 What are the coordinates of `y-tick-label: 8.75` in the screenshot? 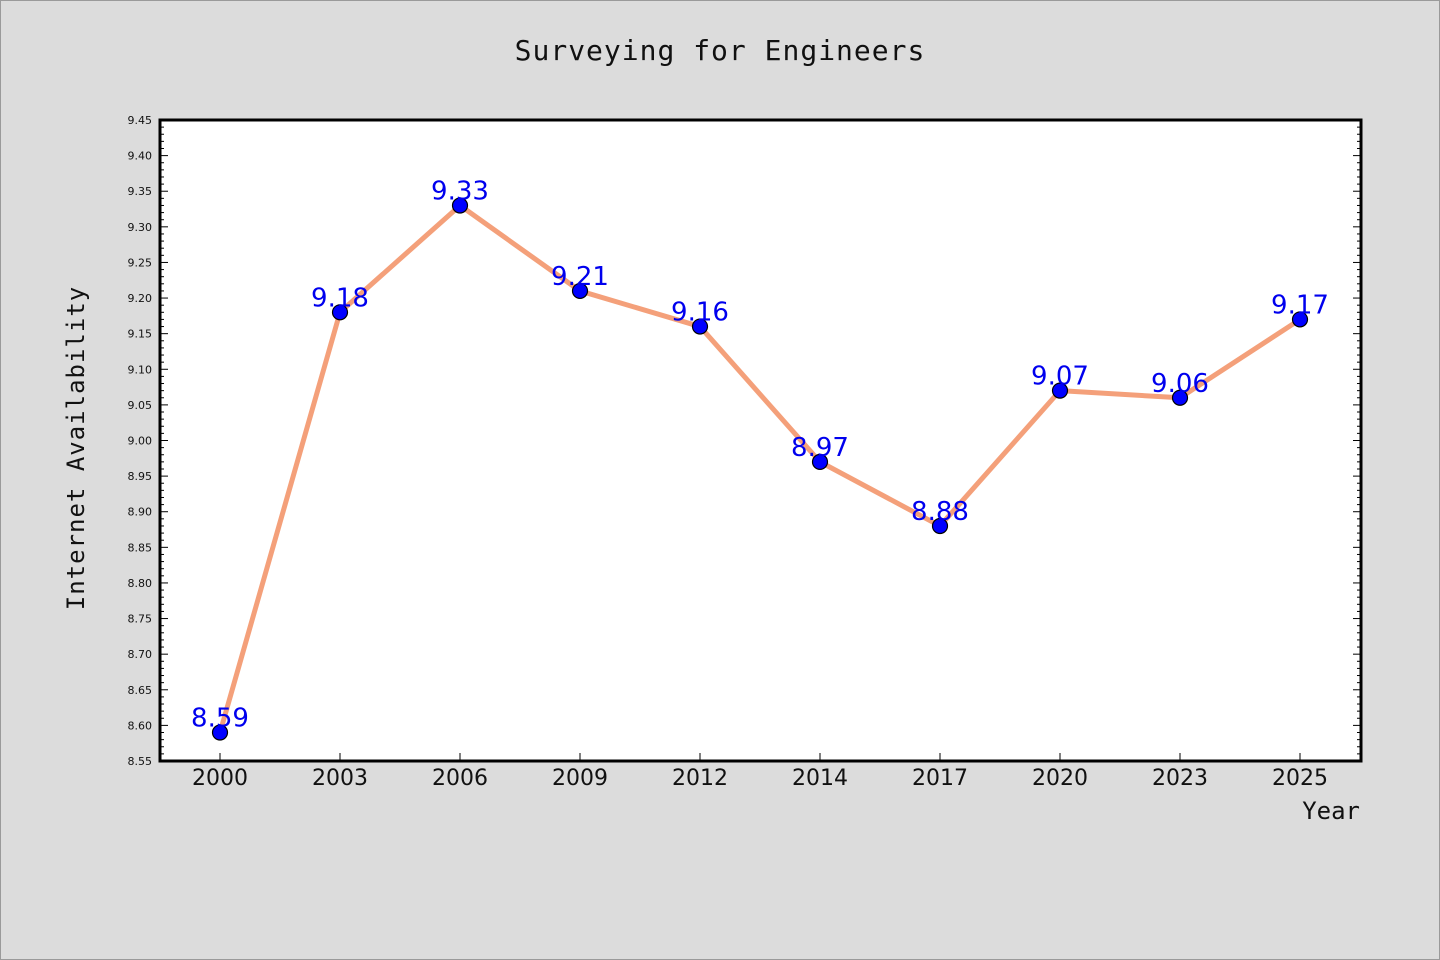 It's located at (140, 619).